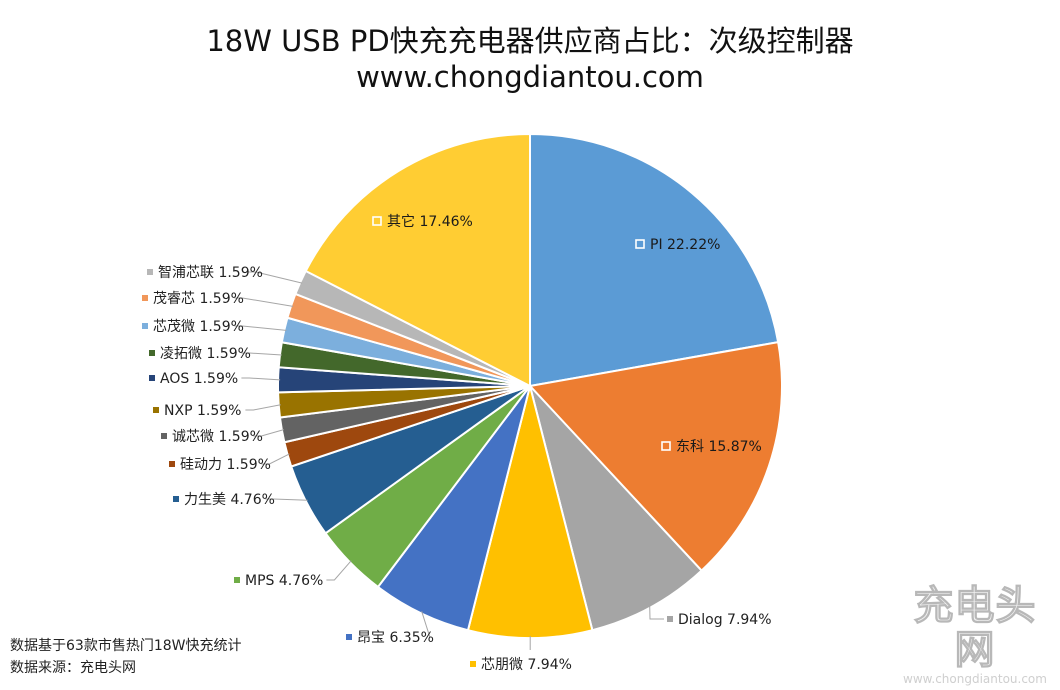  Describe the element at coordinates (199, 379) in the screenshot. I see `data-label-10: AOS 1.59%` at that location.